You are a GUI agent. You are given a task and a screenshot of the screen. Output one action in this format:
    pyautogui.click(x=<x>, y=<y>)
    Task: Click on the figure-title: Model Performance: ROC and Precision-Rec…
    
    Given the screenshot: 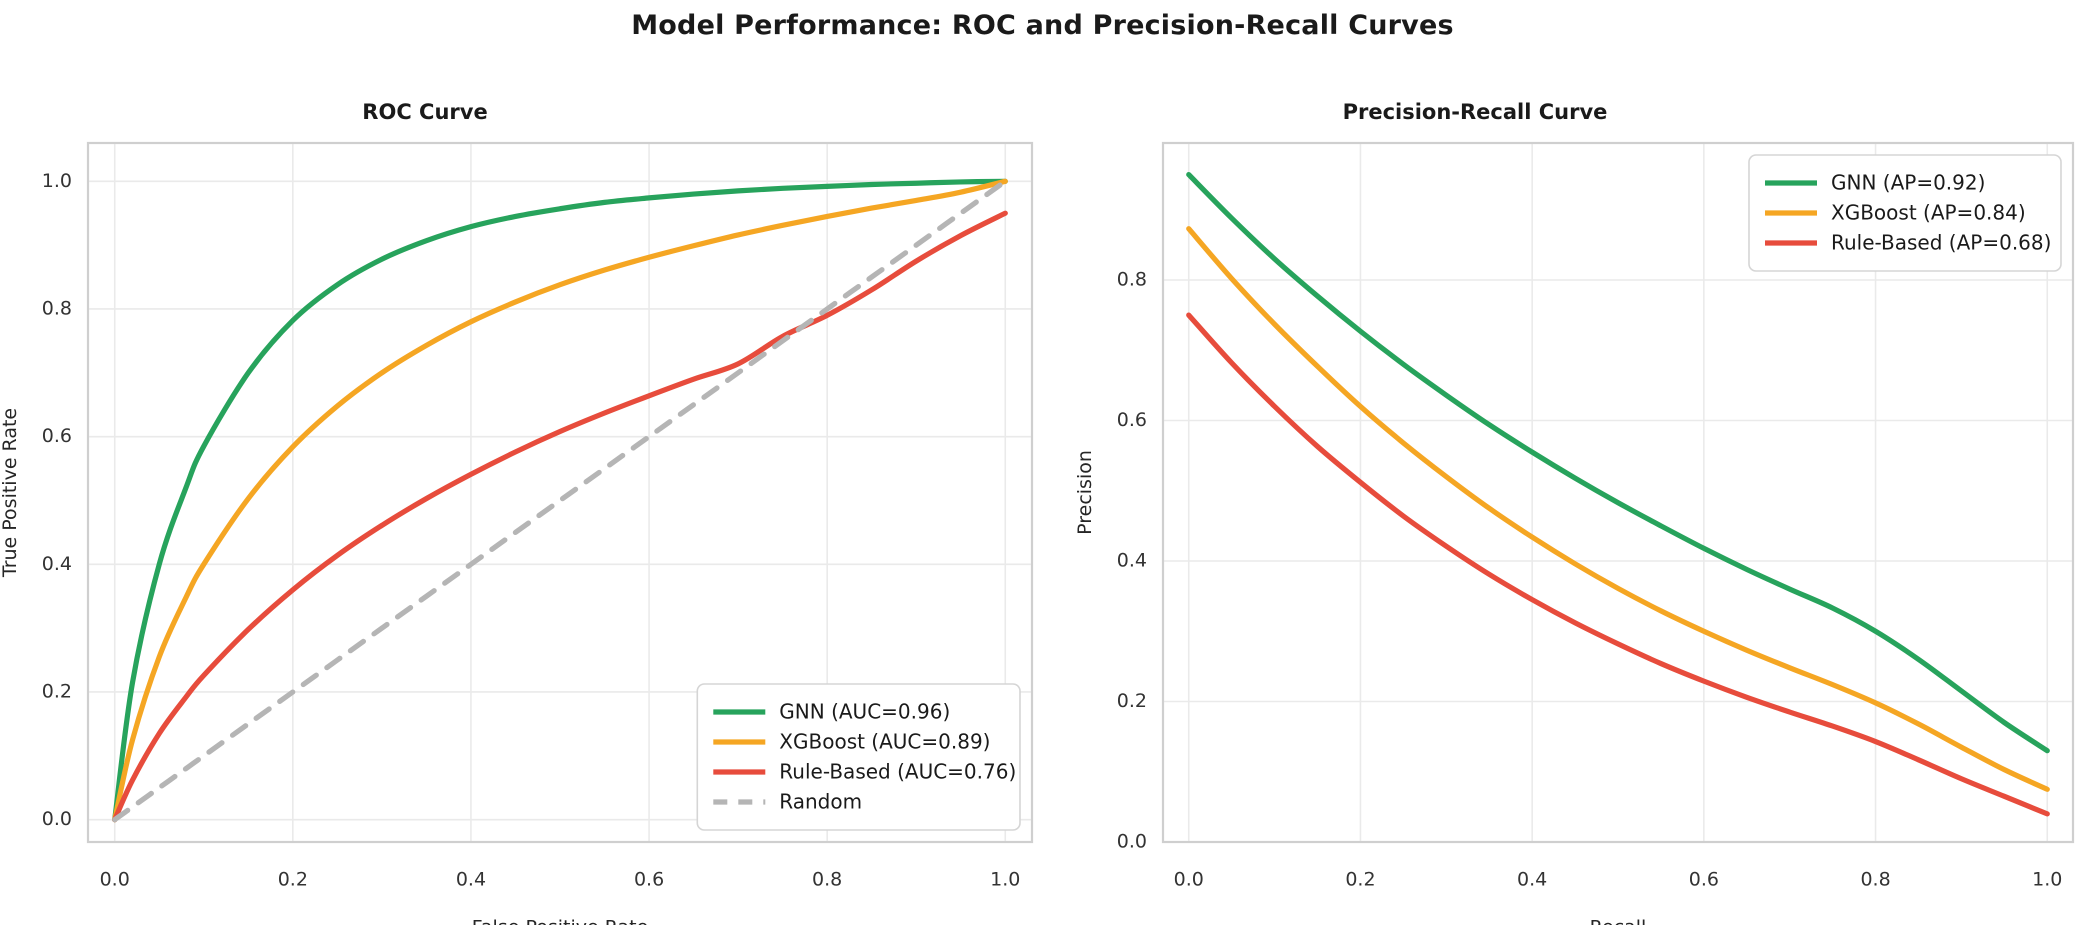 What is the action you would take?
    pyautogui.click(x=1042, y=25)
    